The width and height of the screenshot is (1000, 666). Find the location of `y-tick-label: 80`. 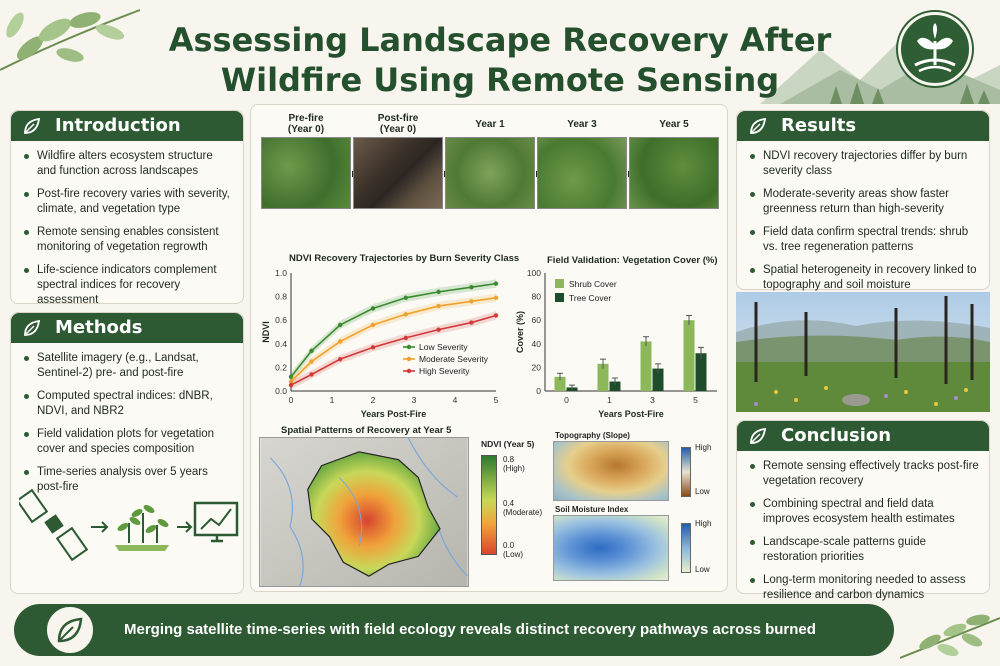

y-tick-label: 80 is located at coordinates (537, 297).